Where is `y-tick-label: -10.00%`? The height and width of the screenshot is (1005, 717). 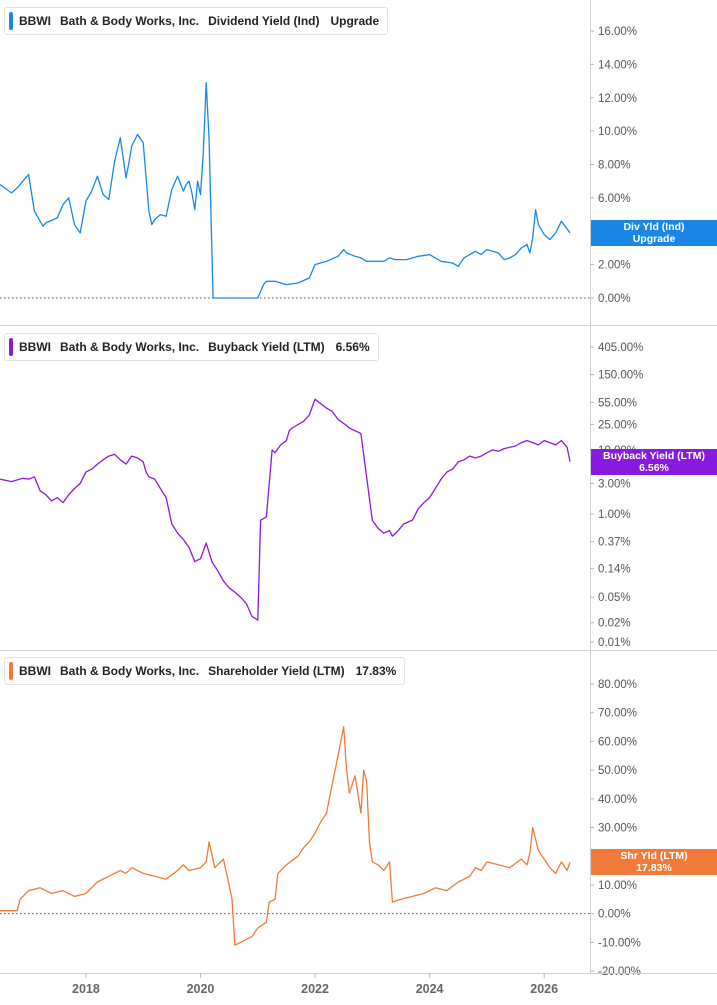 y-tick-label: -10.00% is located at coordinates (619, 943).